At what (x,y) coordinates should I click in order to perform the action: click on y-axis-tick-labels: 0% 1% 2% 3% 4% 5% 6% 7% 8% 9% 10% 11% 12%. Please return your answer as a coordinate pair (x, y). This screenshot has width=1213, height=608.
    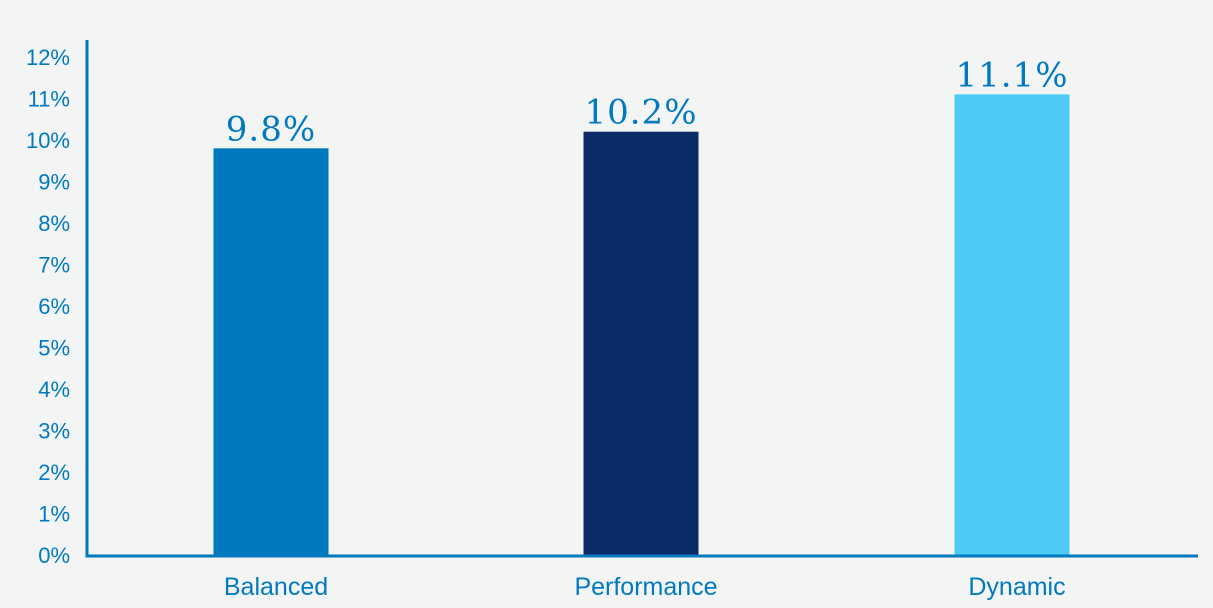
    Looking at the image, I should click on (48, 306).